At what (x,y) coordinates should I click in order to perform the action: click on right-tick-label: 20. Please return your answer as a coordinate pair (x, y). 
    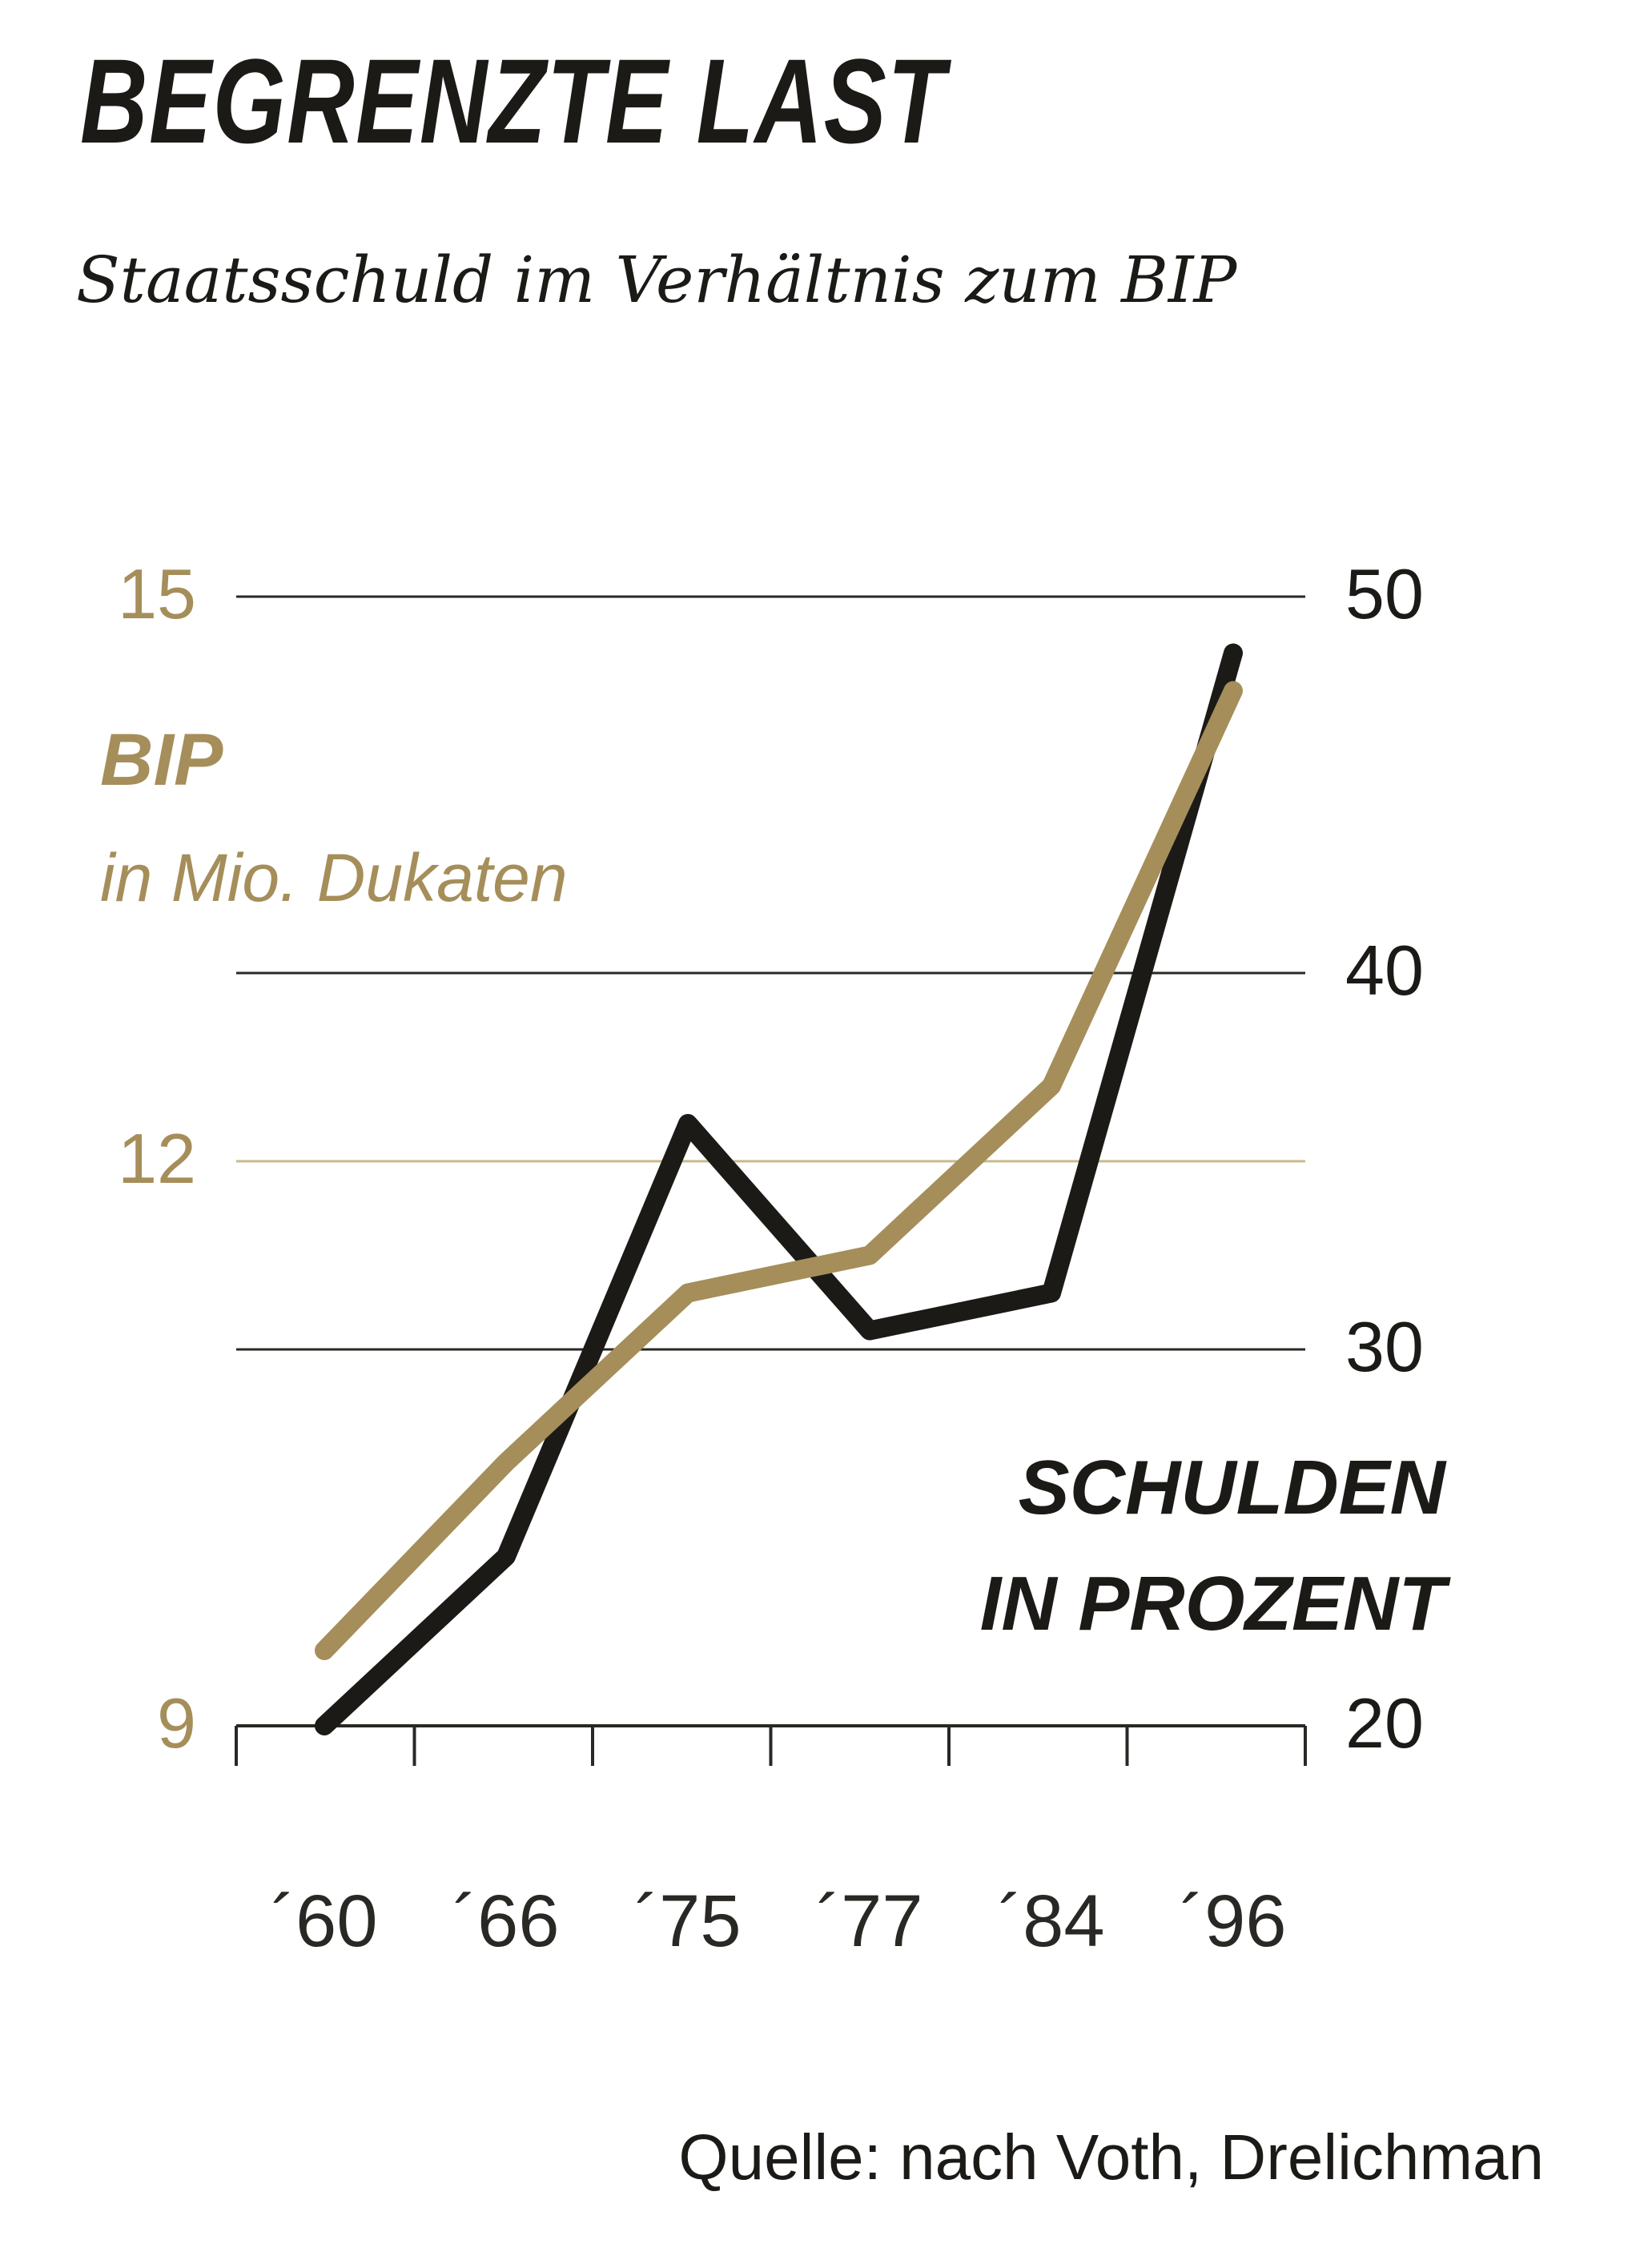
    Looking at the image, I should click on (1384, 1723).